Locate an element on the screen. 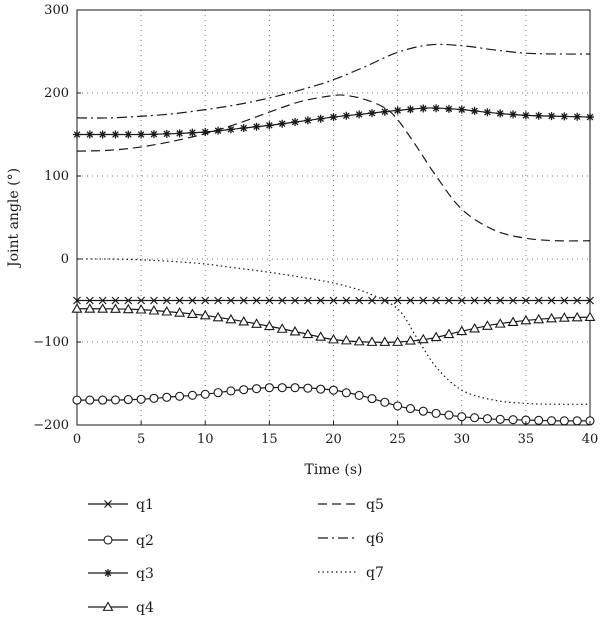 The image size is (600, 617). legend-marker-q3 is located at coordinates (108, 573).